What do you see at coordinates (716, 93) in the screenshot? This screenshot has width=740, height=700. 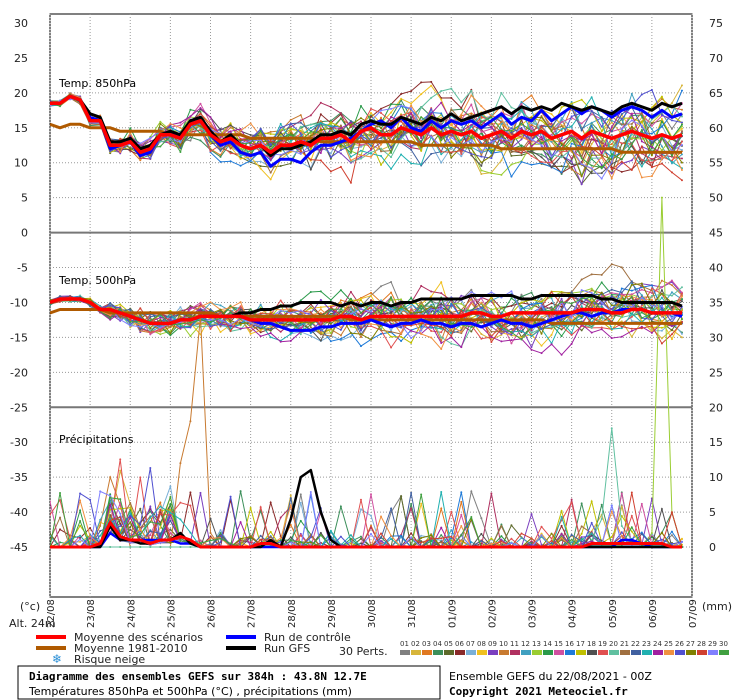 I see `right-tick-label: 65` at bounding box center [716, 93].